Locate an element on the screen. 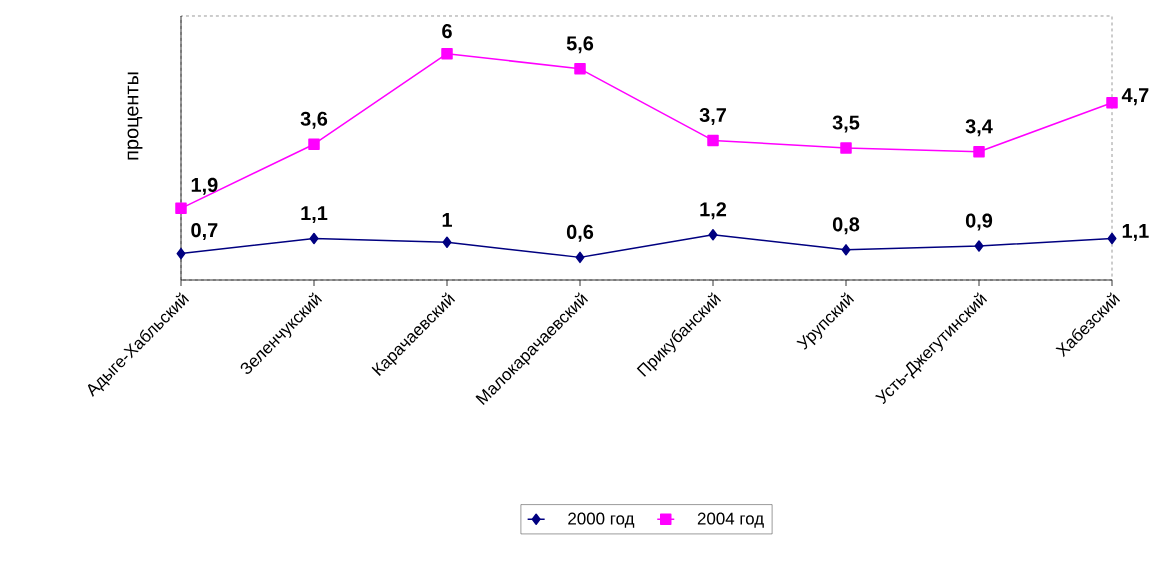 This screenshot has height=564, width=1160. data-label: 1 is located at coordinates (447, 220).